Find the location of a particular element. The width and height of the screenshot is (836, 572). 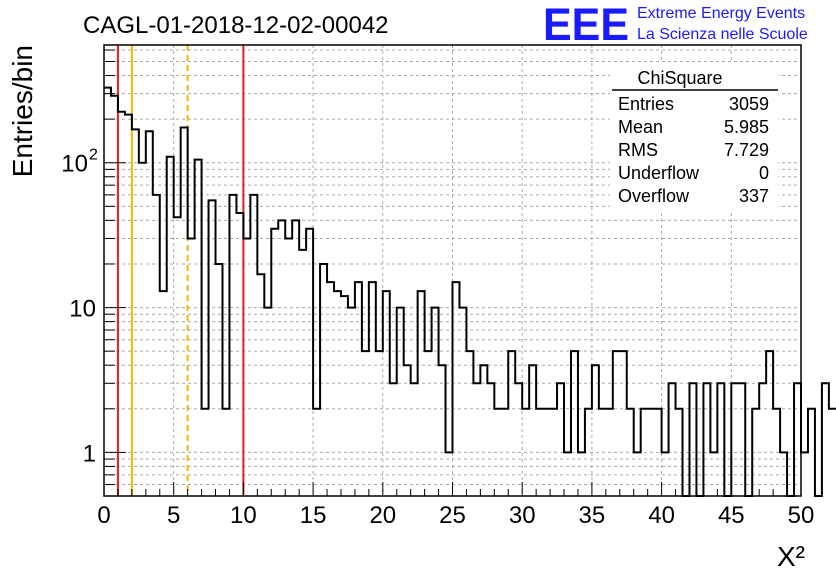

x-tick-label: 50 is located at coordinates (801, 515).